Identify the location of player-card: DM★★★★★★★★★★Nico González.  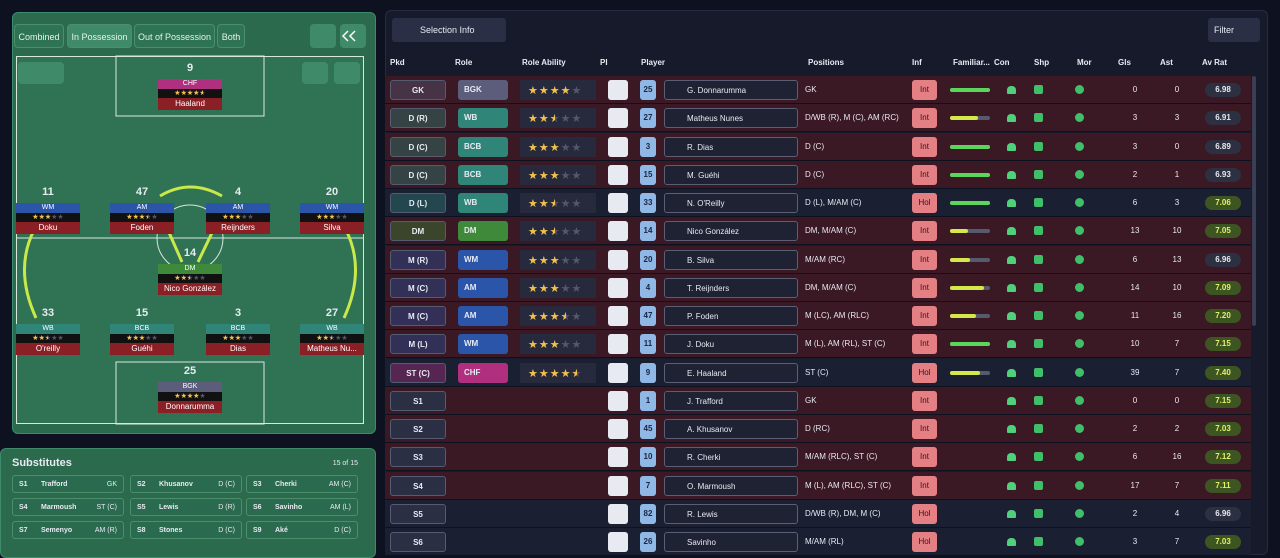
(190, 279).